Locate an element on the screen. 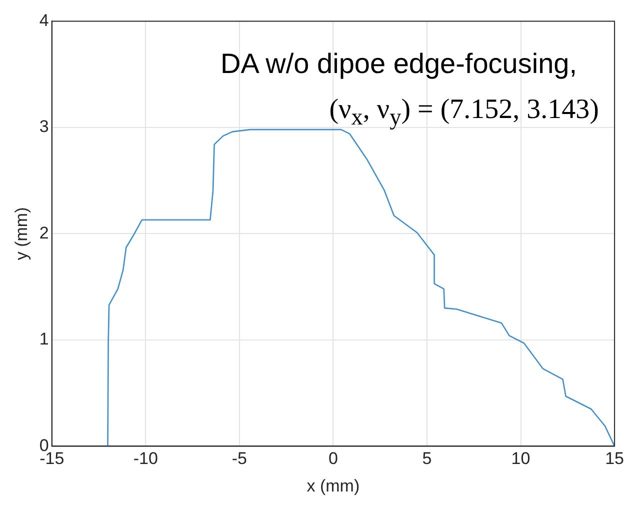 This screenshot has width=635, height=509. y-tick-label: 3 is located at coordinates (44, 126).